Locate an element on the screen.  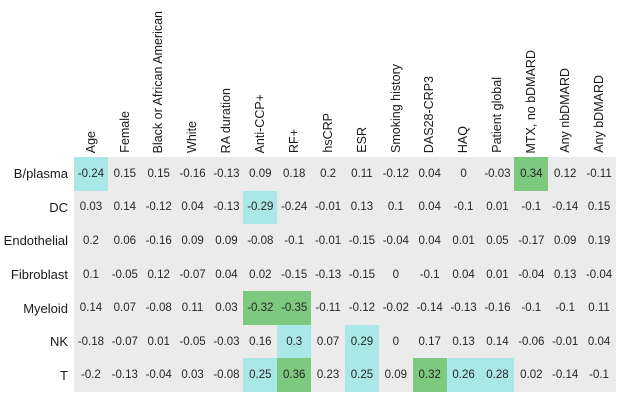
heatmap-cell-b-plasma-esr: 0.11 is located at coordinates (362, 174).